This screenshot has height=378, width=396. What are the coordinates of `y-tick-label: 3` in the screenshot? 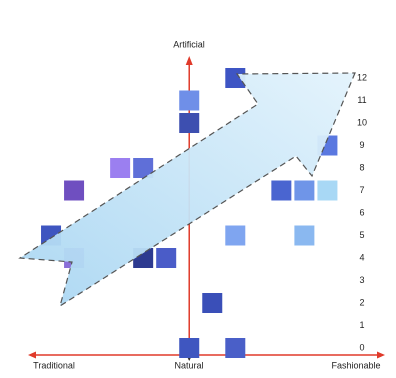 It's located at (361, 280).